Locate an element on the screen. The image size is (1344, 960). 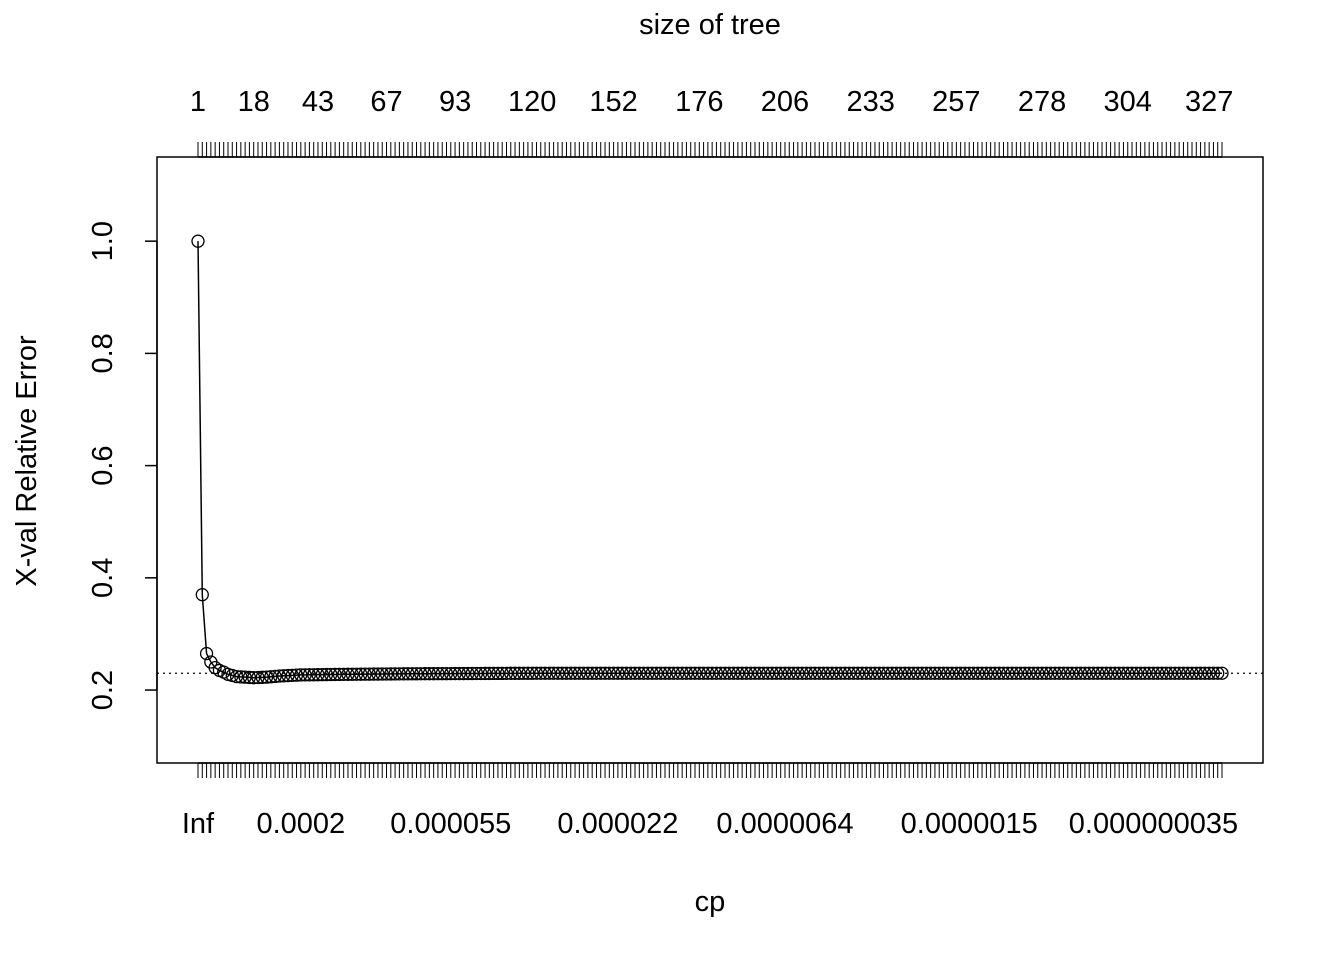
y-tick-label: 0.8 is located at coordinates (103, 353).